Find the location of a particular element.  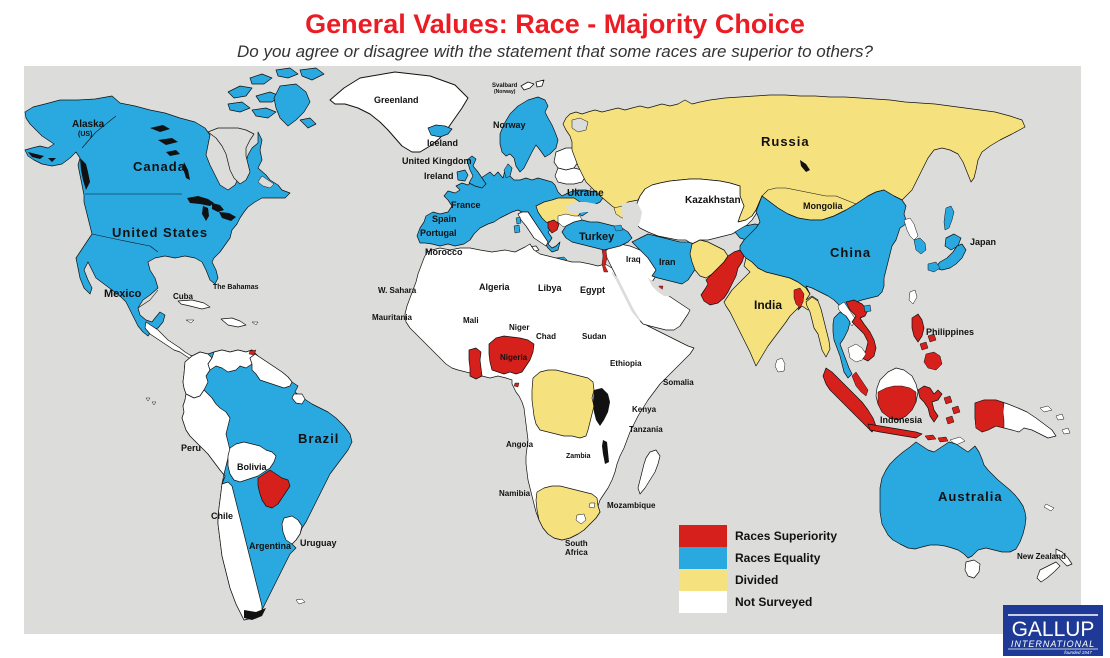

svg-text: Morocco is located at coordinates (444, 252).